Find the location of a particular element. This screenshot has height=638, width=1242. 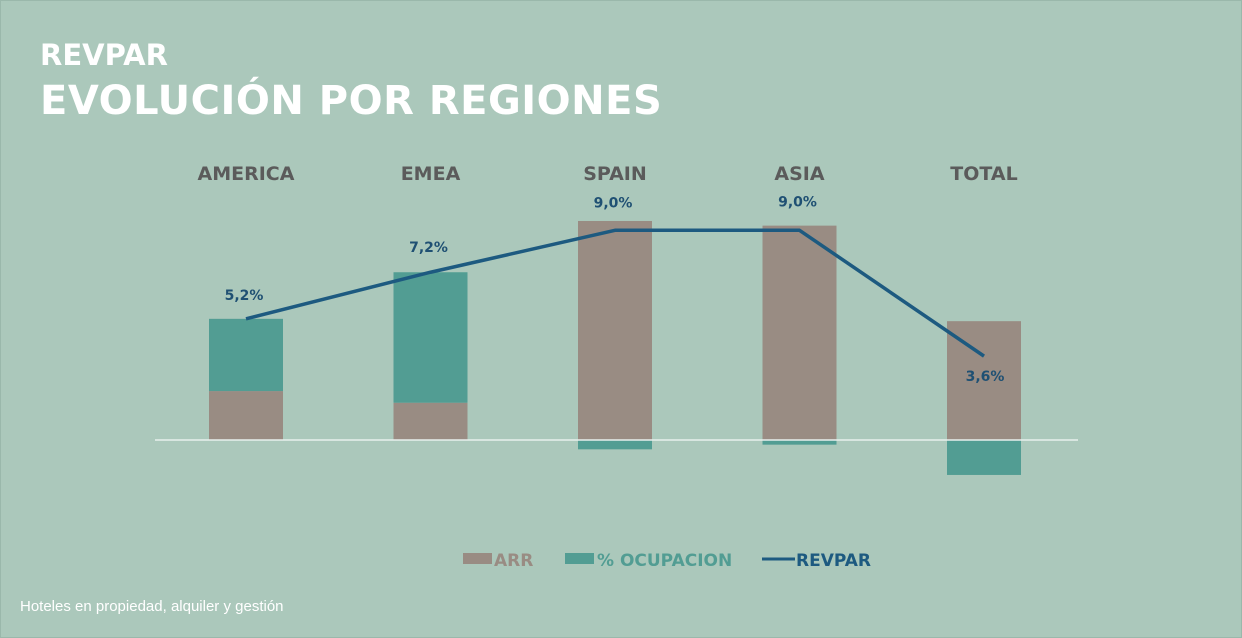

legend-ocupacion-label: % OCUPACION is located at coordinates (664, 561).